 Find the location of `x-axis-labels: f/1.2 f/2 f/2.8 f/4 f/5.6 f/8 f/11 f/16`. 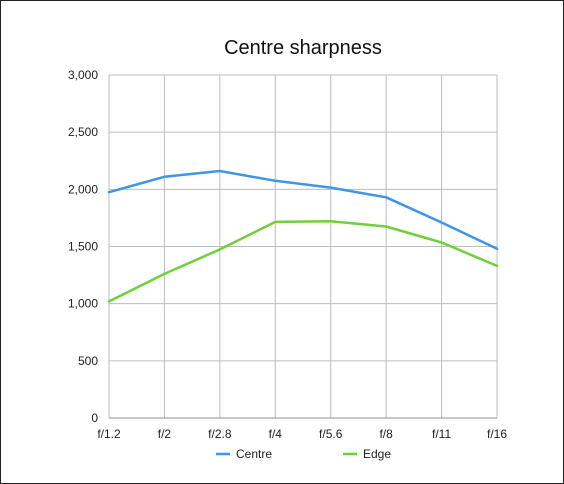

x-axis-labels: f/1.2 f/2 f/2.8 f/4 f/5.6 f/8 f/11 f/16 is located at coordinates (302, 434).